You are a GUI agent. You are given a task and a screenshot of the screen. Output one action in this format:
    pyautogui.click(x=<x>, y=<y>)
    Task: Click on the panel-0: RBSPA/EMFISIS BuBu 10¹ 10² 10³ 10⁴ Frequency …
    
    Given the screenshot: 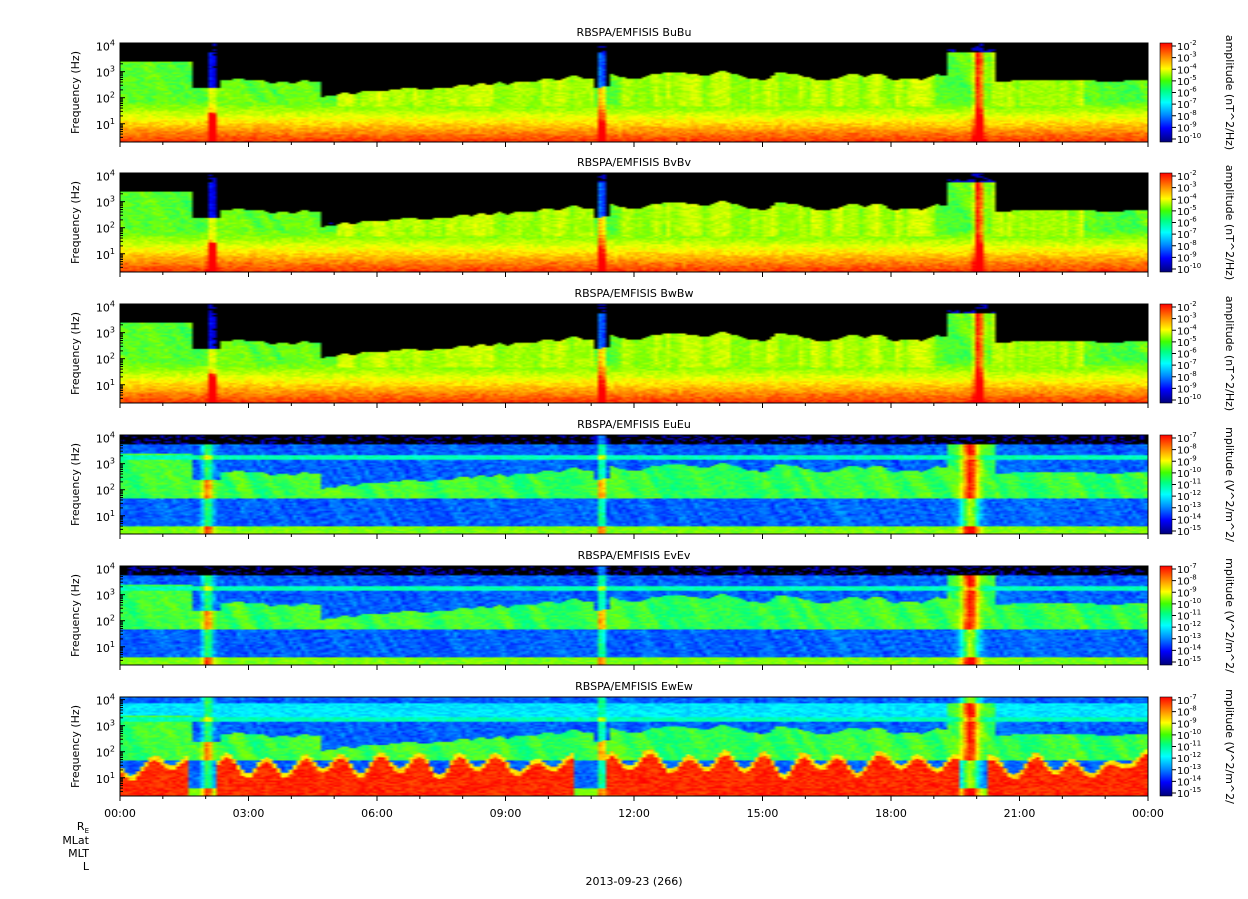 What is the action you would take?
    pyautogui.click(x=652, y=88)
    